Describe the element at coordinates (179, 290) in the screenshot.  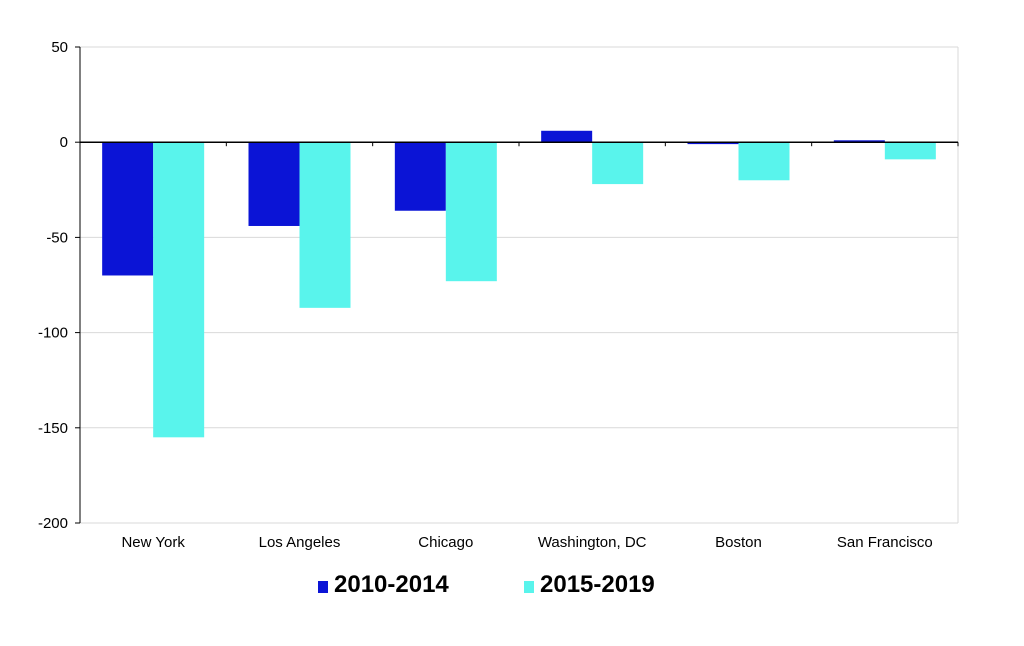
I see `bar-2015-2019-New York` at that location.